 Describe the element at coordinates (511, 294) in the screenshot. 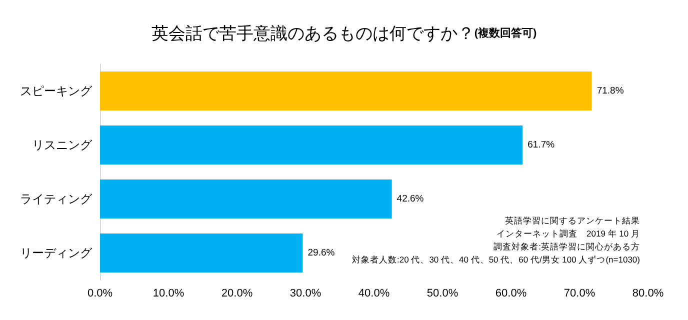

I see `x-tick-label: 60.0%` at that location.